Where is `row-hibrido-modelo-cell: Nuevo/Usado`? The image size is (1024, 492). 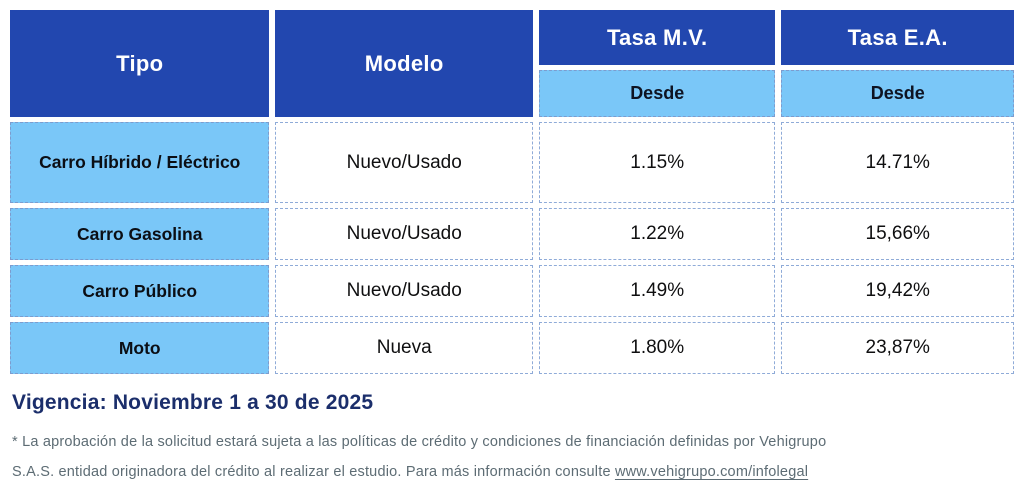
row-hibrido-modelo-cell: Nuevo/Usado is located at coordinates (404, 162).